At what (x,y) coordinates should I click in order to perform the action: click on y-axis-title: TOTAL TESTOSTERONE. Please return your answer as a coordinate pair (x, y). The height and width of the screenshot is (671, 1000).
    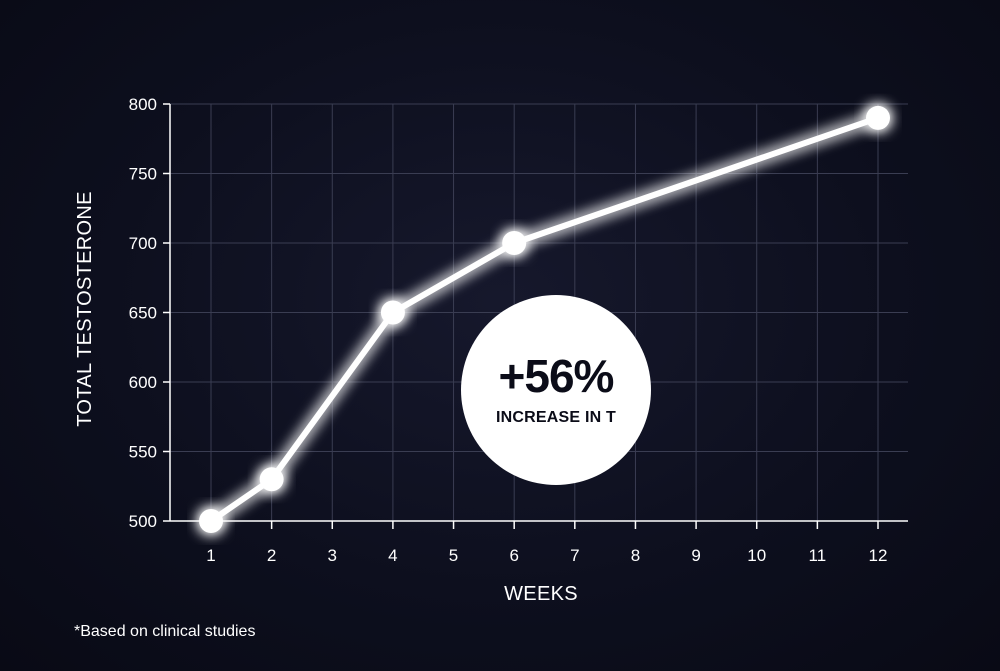
    Looking at the image, I should click on (85, 308).